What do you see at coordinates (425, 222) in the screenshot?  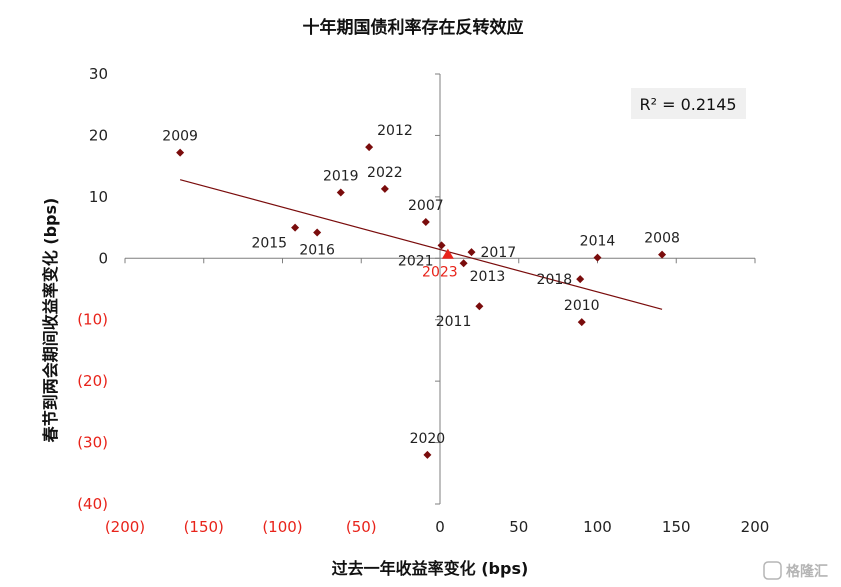 I see `data-point-2007` at bounding box center [425, 222].